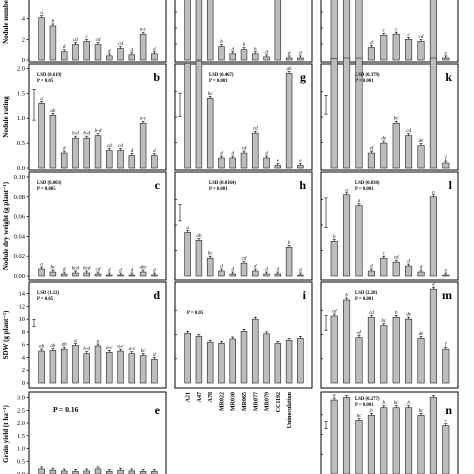 Image resolution: width=474 pixels, height=474 pixels. I want to click on stat-annotation: P = 0.005, so click(46, 189).